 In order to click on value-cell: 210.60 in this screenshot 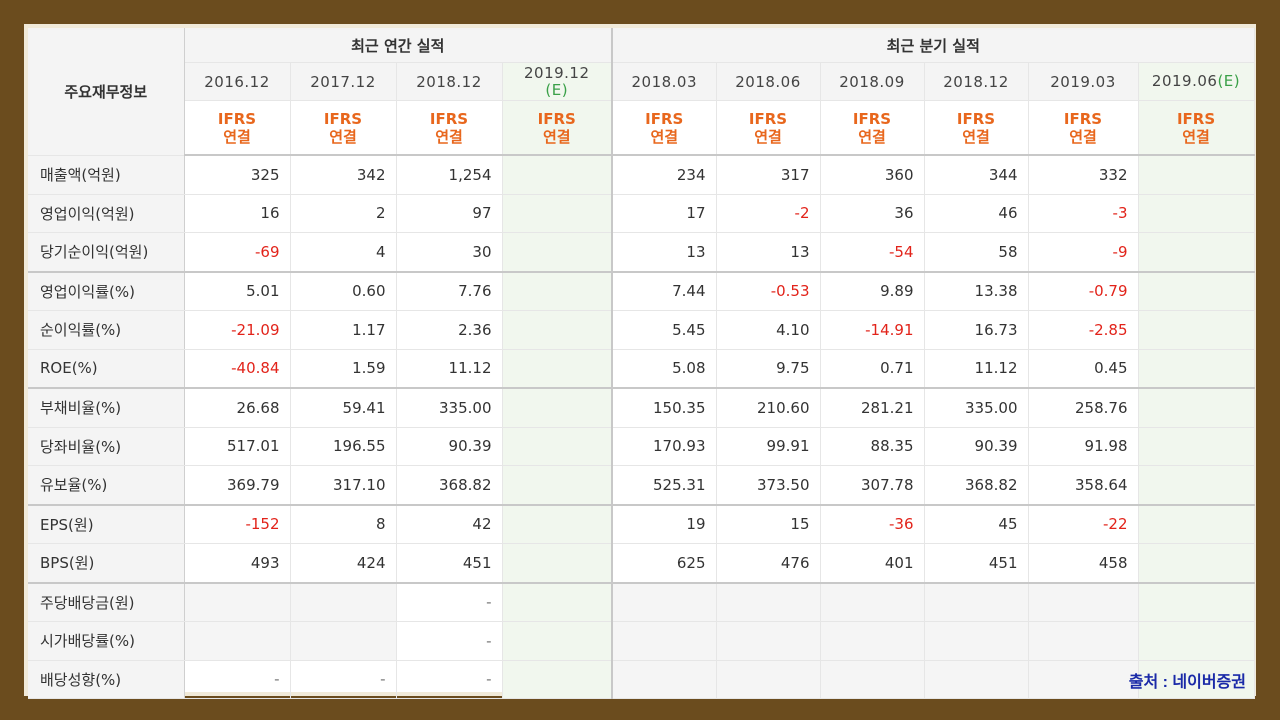, I will do `click(768, 408)`.